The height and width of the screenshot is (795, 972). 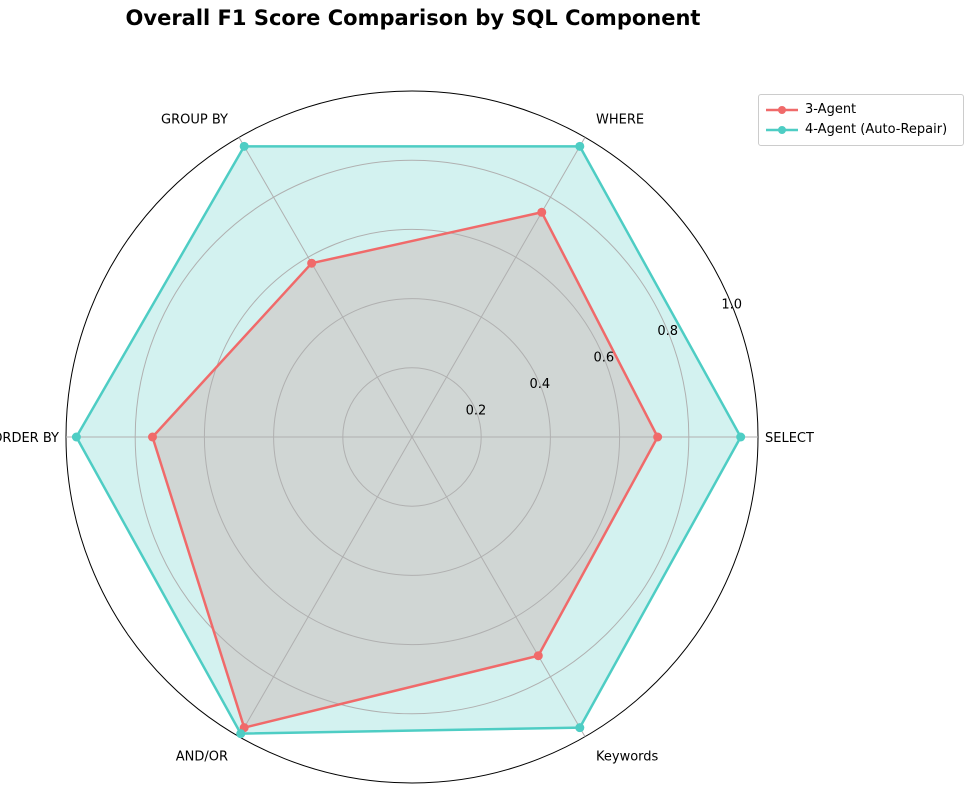 I want to click on legend-item-4-agent: 4-Agent (Auto-Repair), so click(x=859, y=130).